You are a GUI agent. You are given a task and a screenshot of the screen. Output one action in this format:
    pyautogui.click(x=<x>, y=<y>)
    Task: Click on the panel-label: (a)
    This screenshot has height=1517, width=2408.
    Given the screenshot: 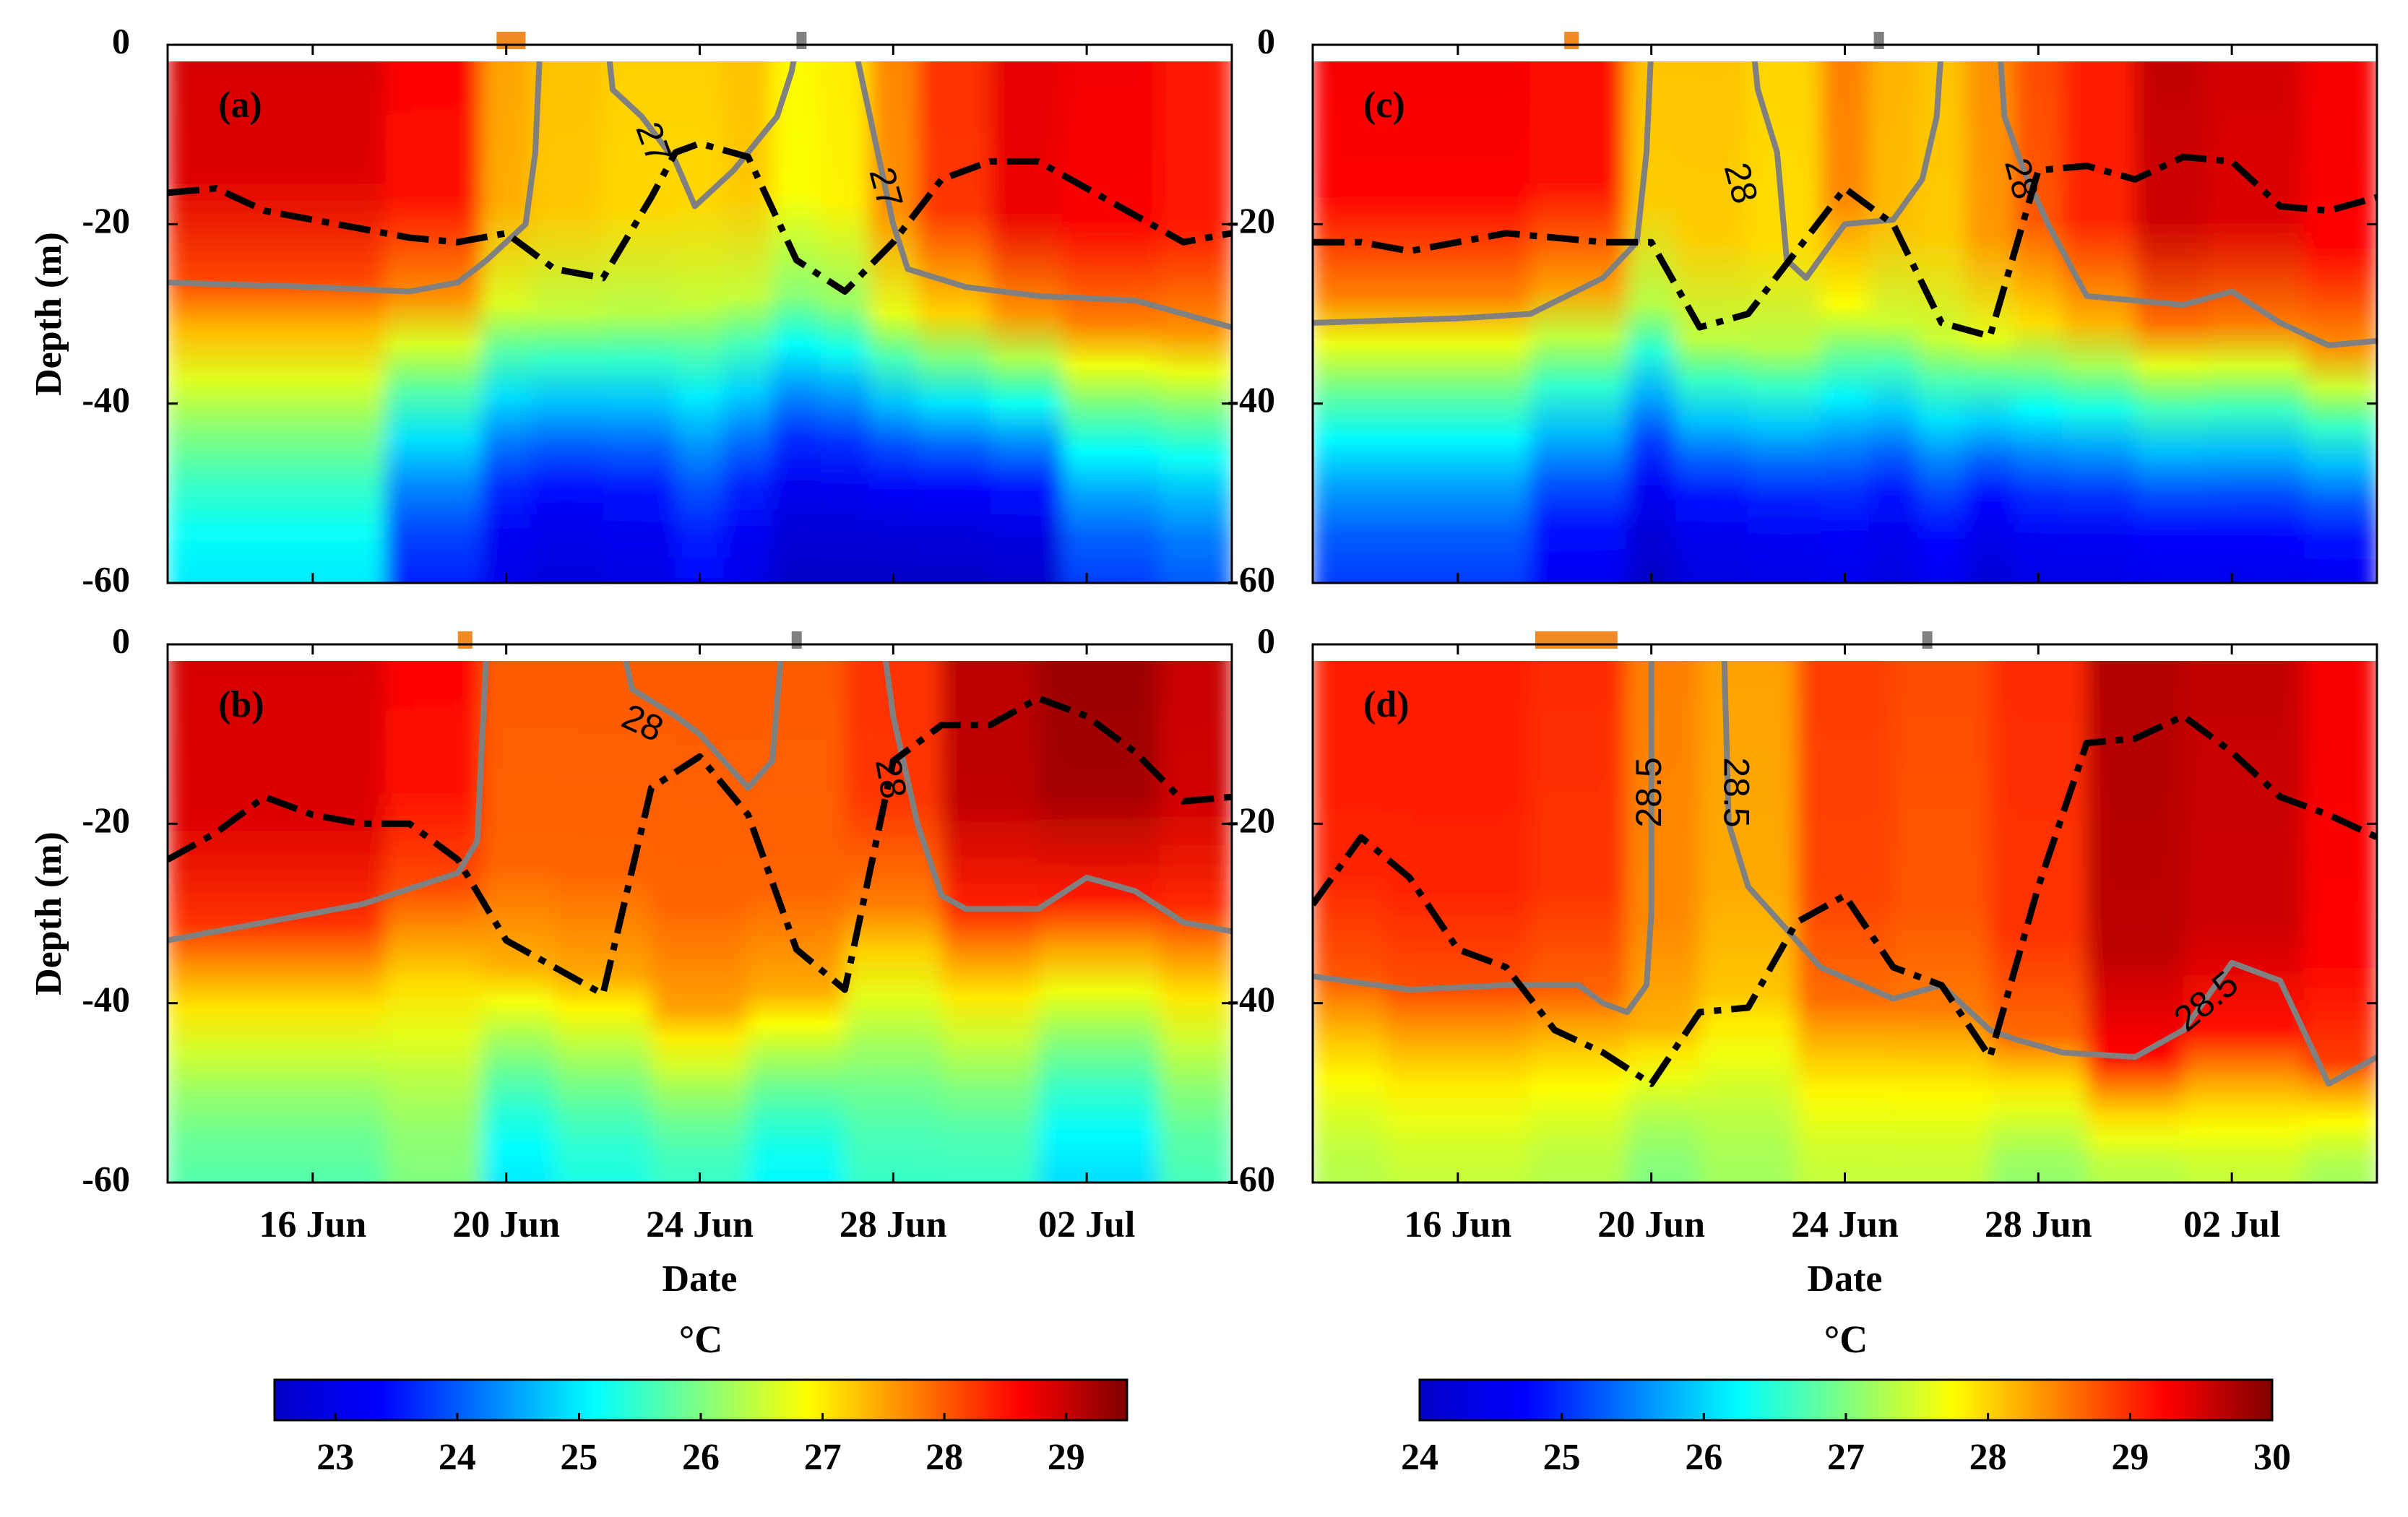 What is the action you would take?
    pyautogui.click(x=240, y=105)
    